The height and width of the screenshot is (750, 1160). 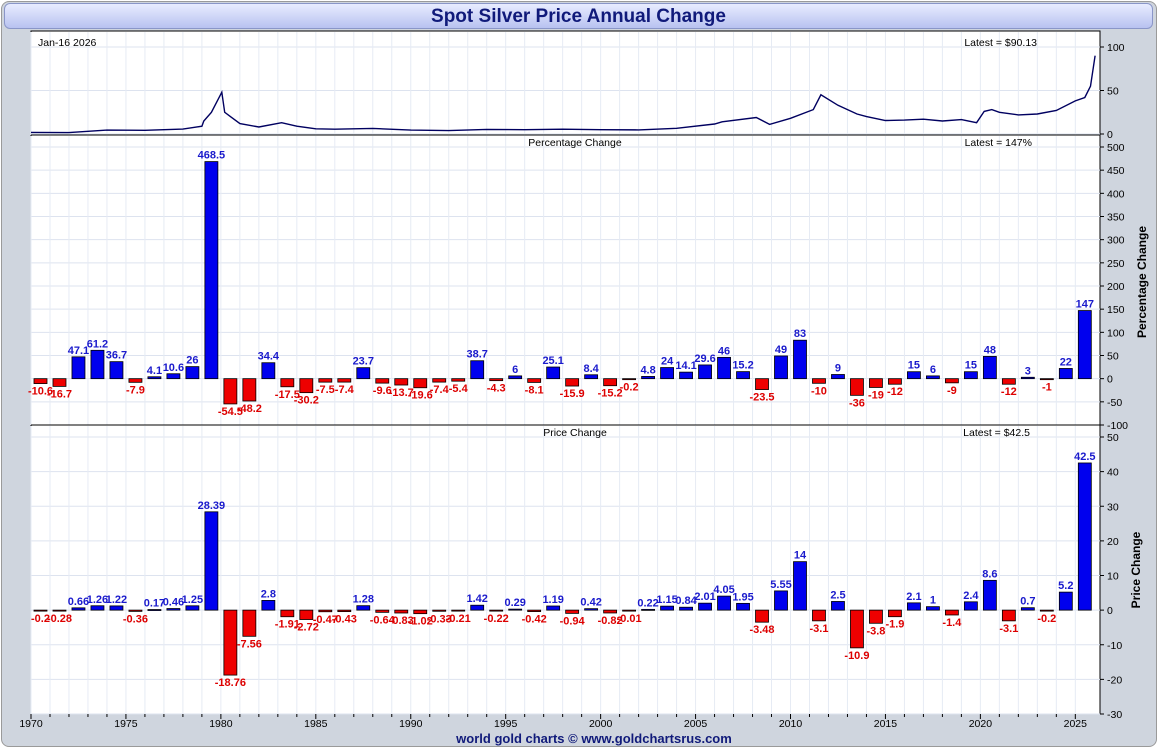 I want to click on y-tick-label: 10, so click(x=1113, y=577).